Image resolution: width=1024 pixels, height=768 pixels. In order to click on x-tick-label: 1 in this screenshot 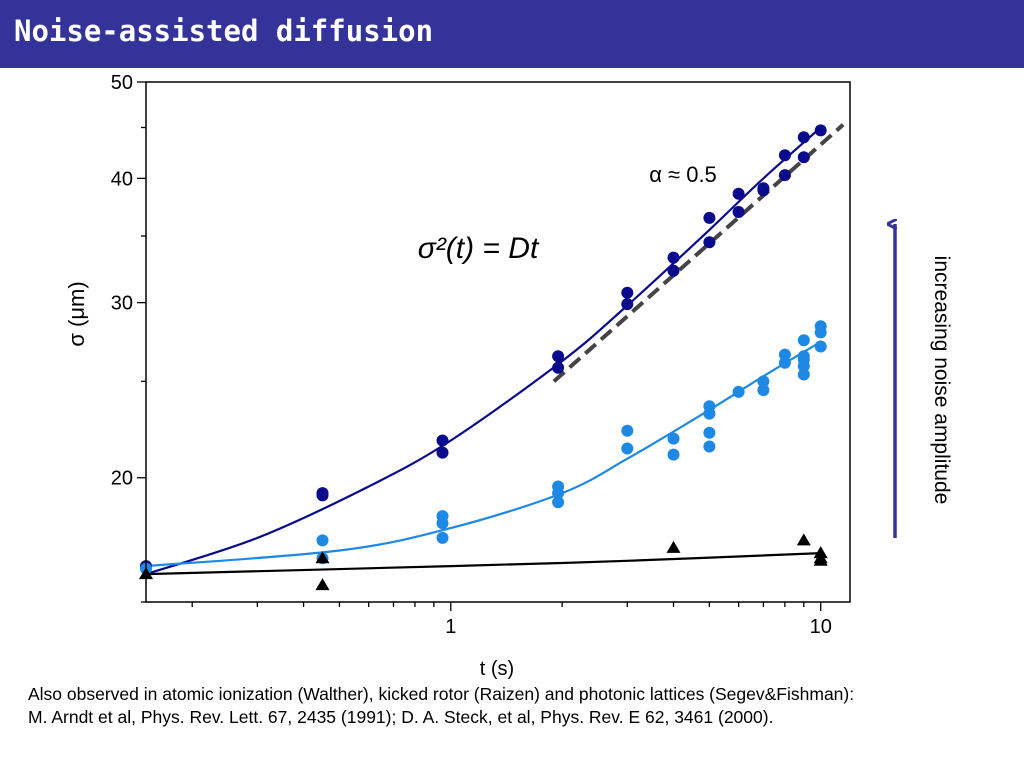, I will do `click(450, 627)`.